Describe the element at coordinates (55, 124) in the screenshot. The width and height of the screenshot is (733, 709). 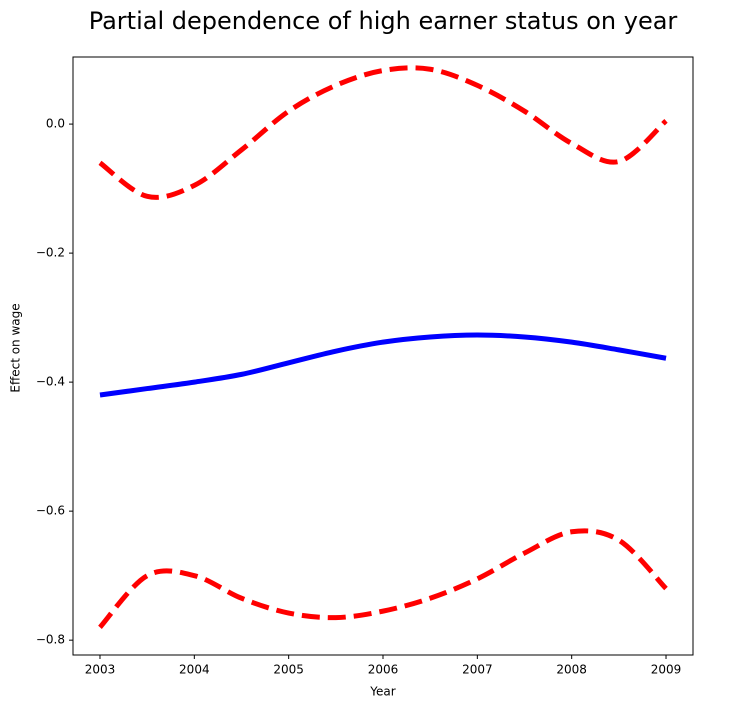
I see `y-tick-label: 0.0` at that location.